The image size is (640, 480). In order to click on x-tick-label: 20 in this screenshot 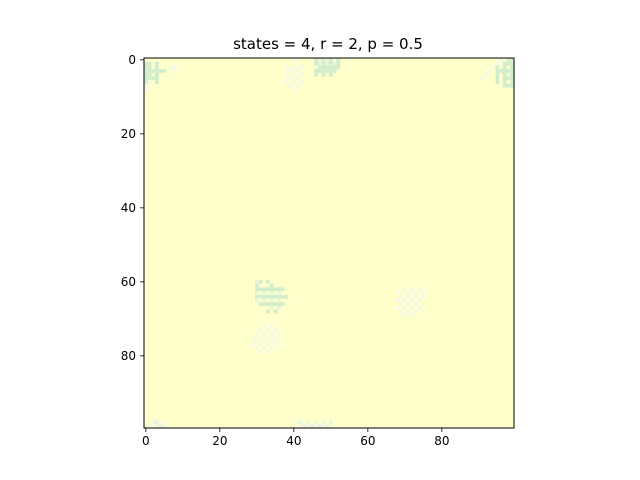, I will do `click(219, 441)`.